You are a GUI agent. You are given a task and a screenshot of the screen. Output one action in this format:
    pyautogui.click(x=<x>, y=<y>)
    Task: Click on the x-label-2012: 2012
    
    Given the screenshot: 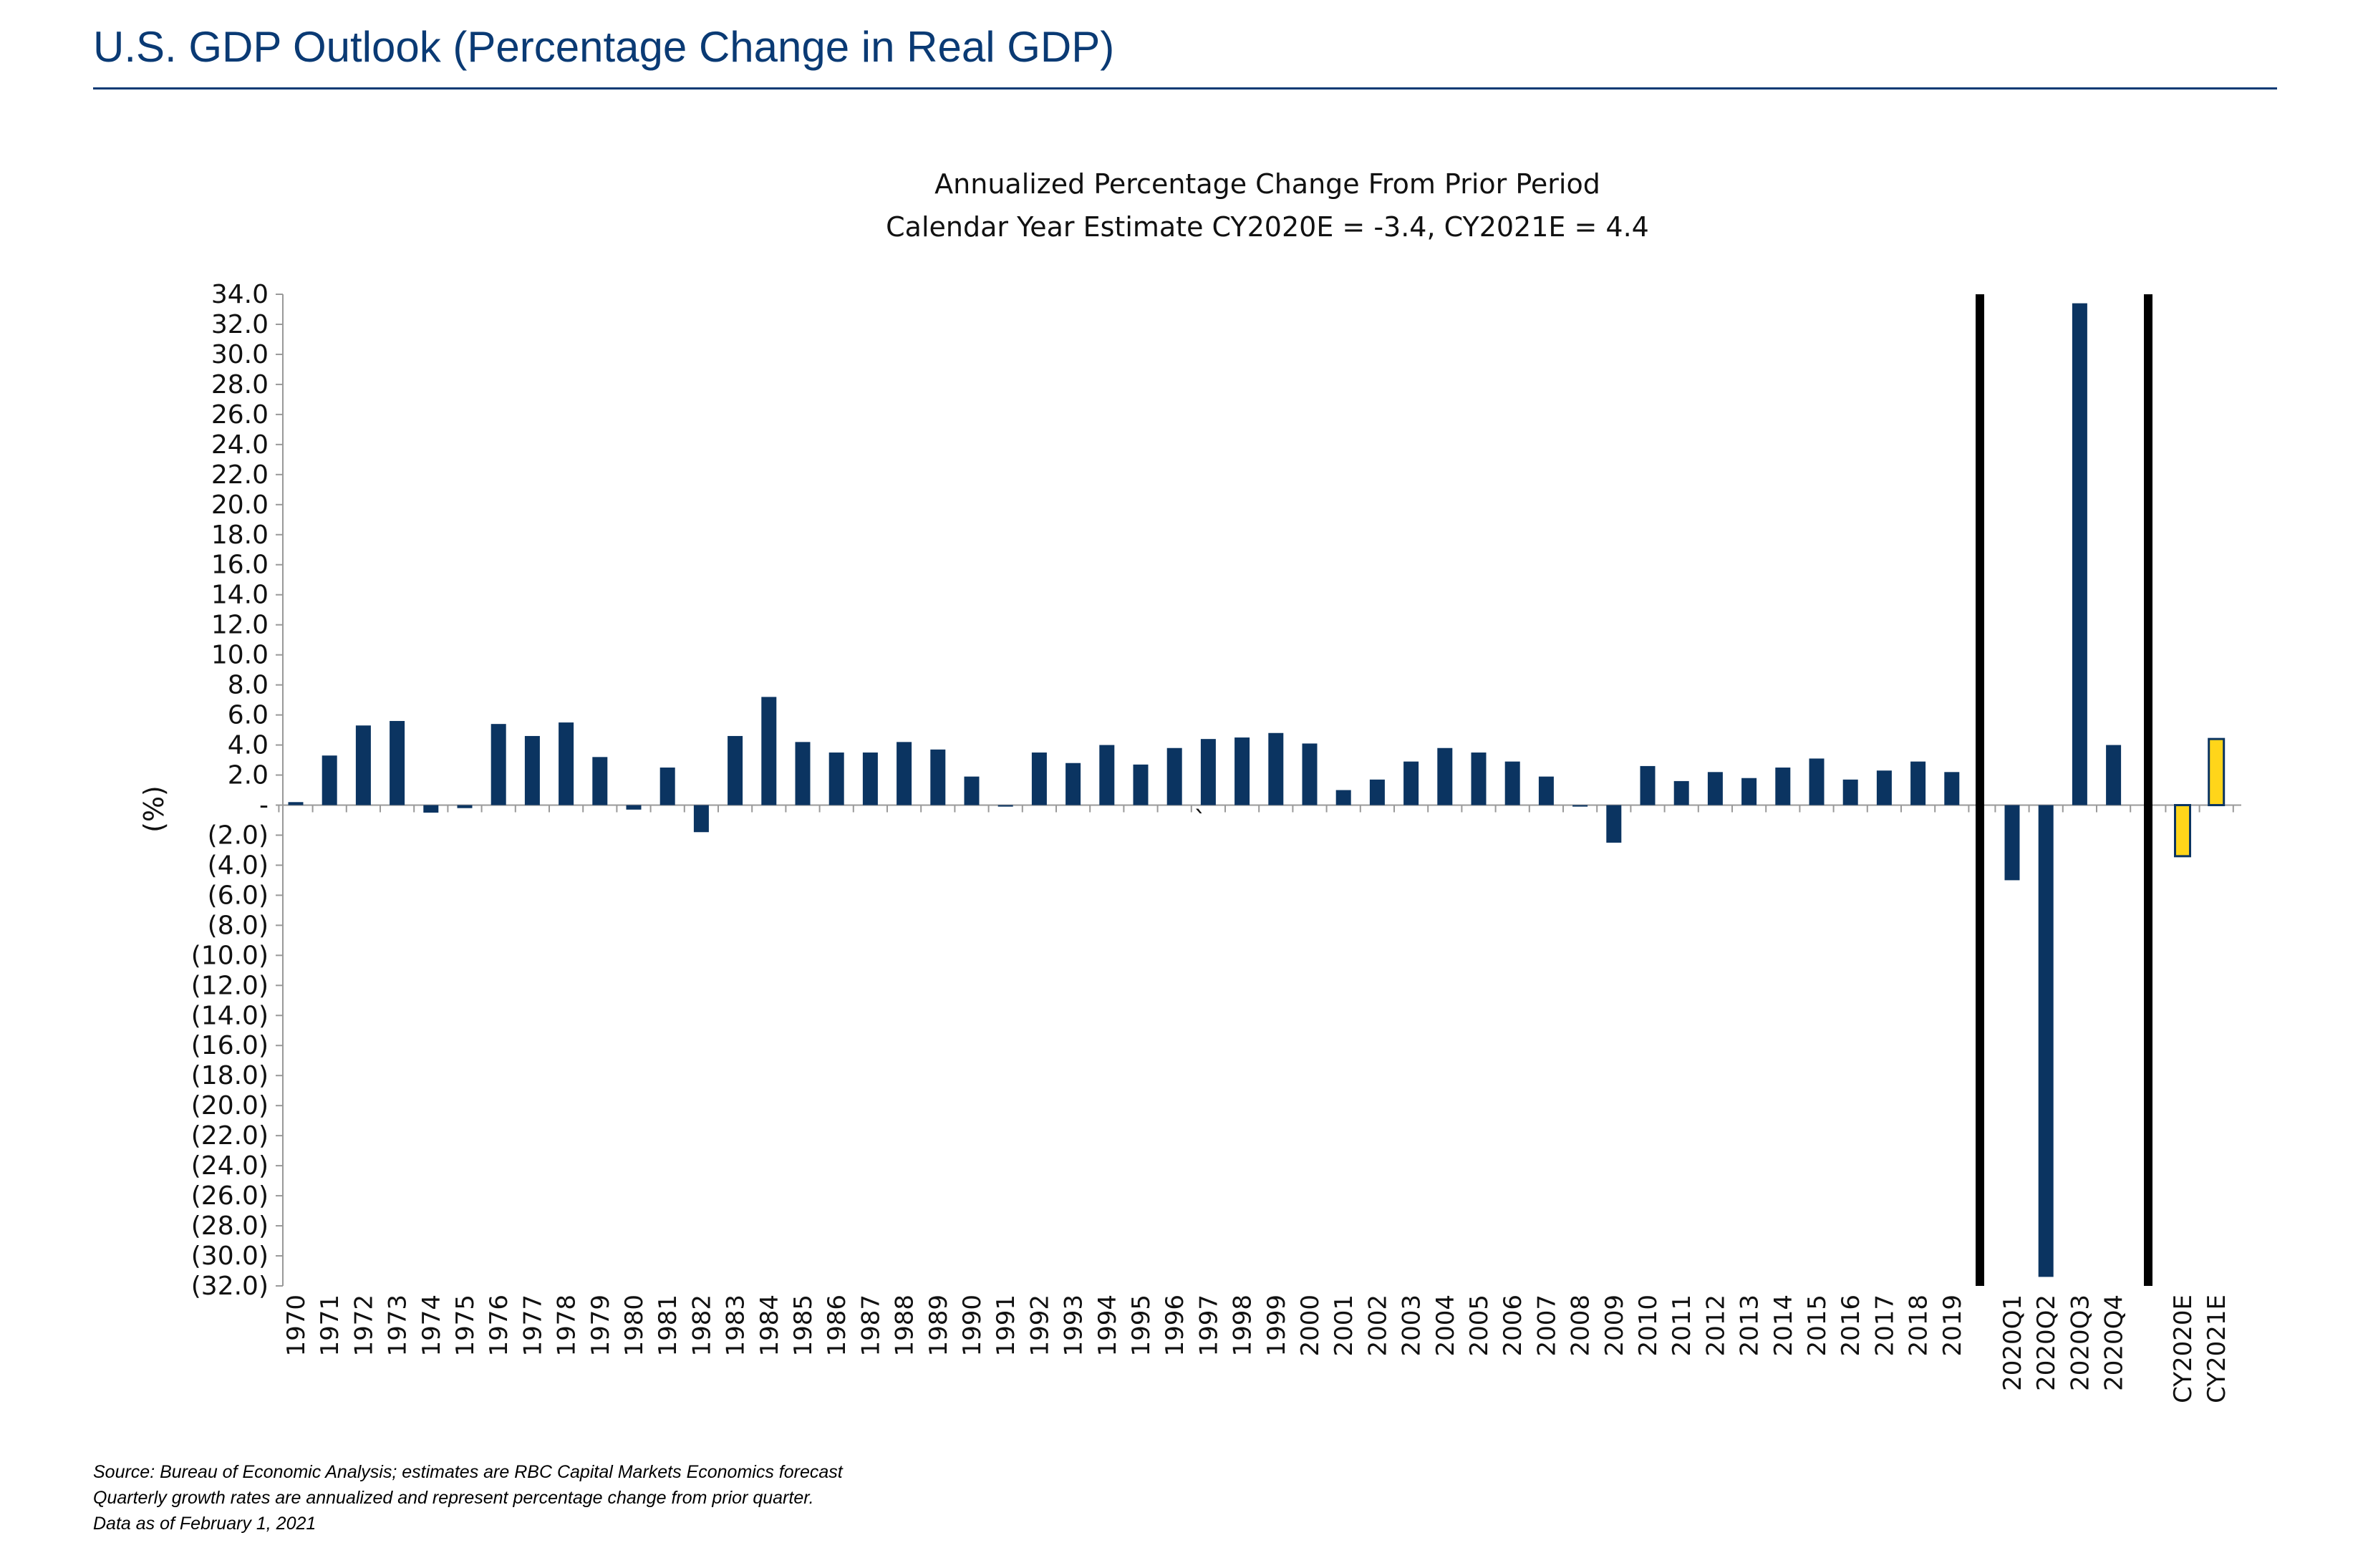 What is the action you would take?
    pyautogui.click(x=1716, y=1325)
    